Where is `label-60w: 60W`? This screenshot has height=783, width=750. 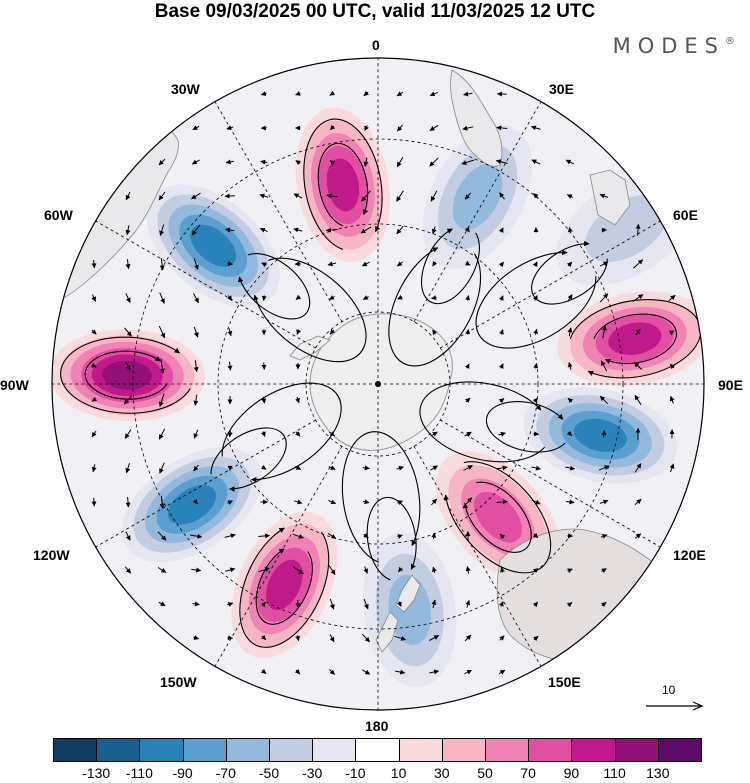
label-60w: 60W is located at coordinates (58, 215).